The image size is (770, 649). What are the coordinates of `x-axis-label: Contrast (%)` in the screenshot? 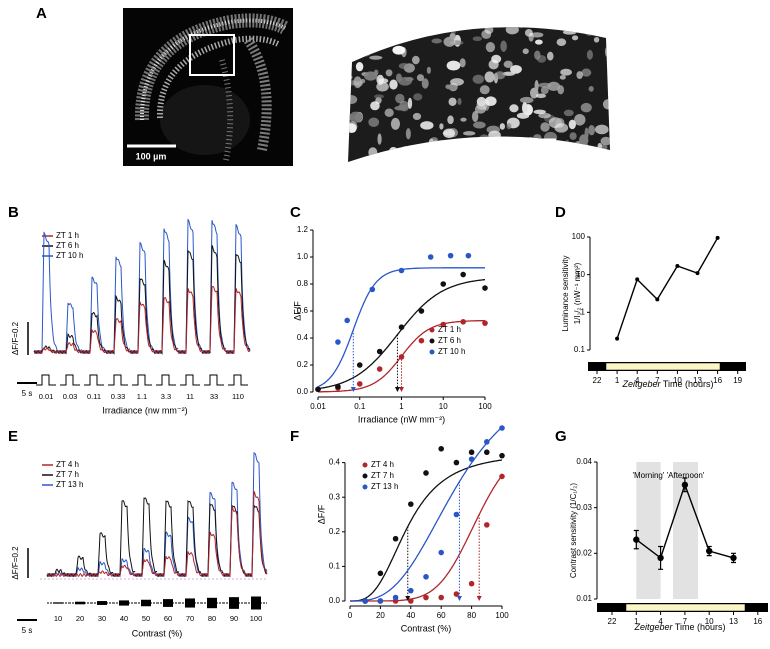 It's located at (426, 628).